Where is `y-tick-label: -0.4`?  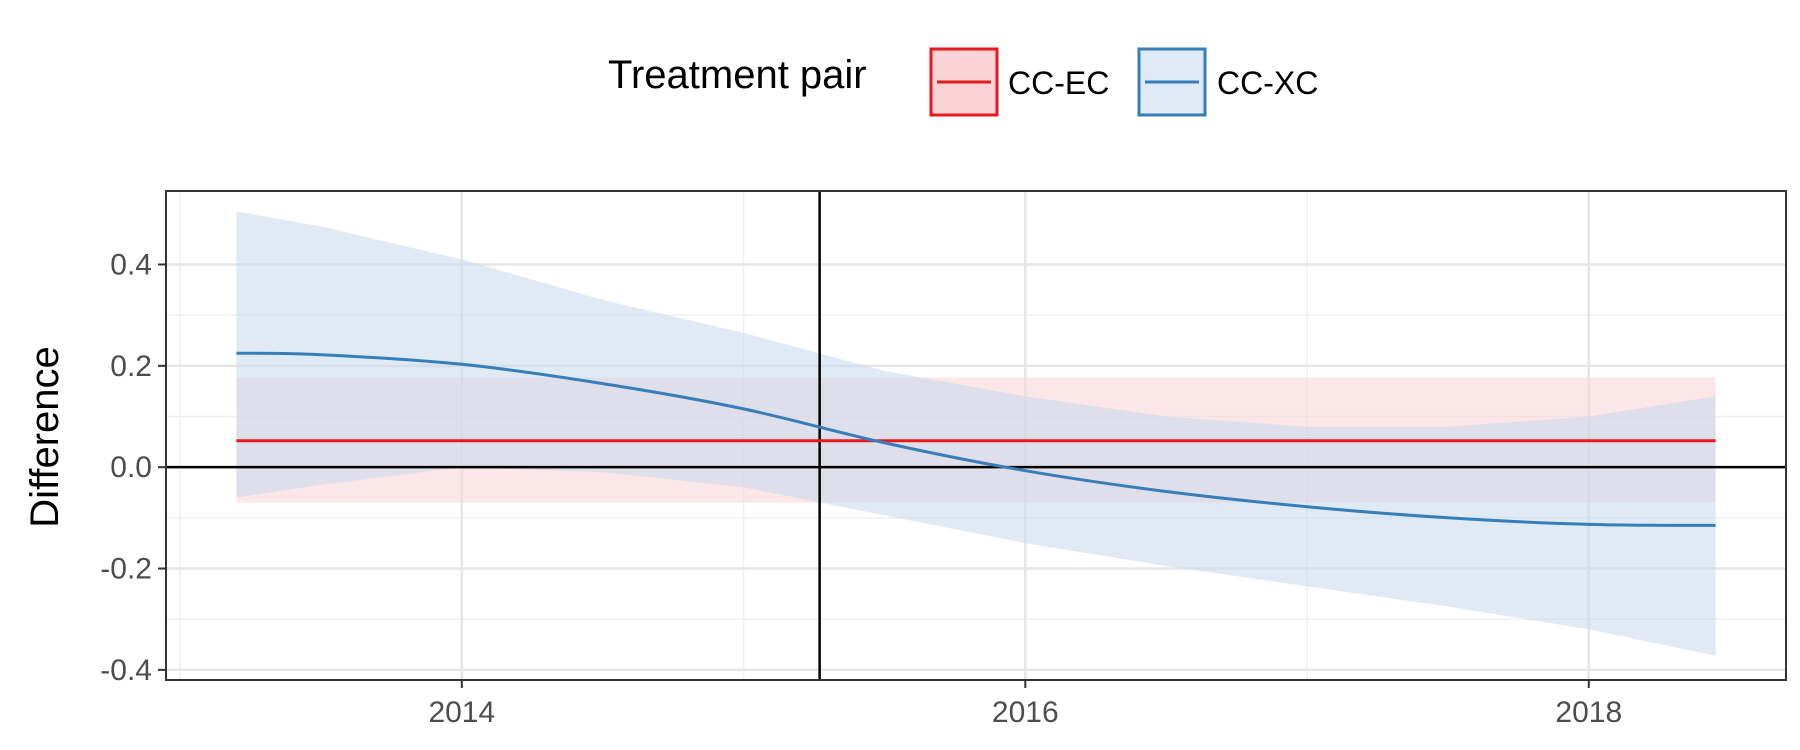 y-tick-label: -0.4 is located at coordinates (126, 670).